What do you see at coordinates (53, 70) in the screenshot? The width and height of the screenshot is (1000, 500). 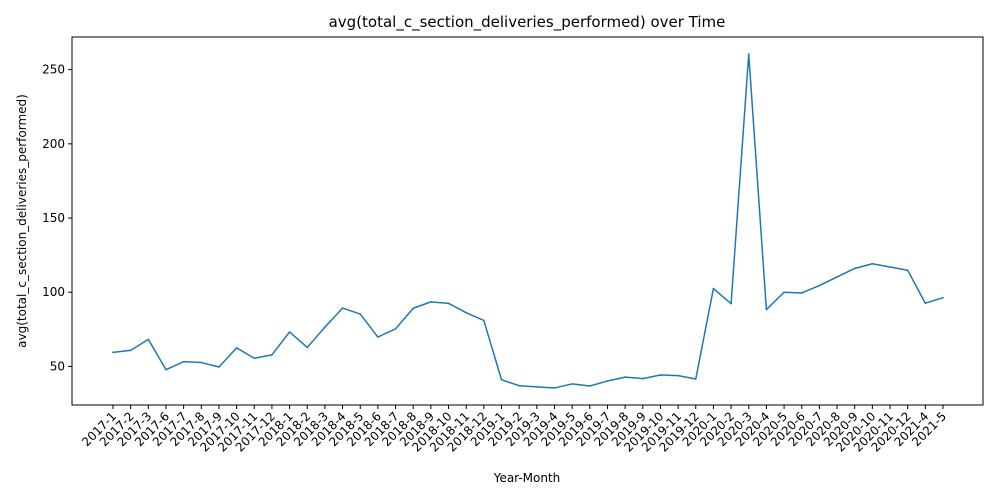 I see `y-tick-label: 250` at bounding box center [53, 70].